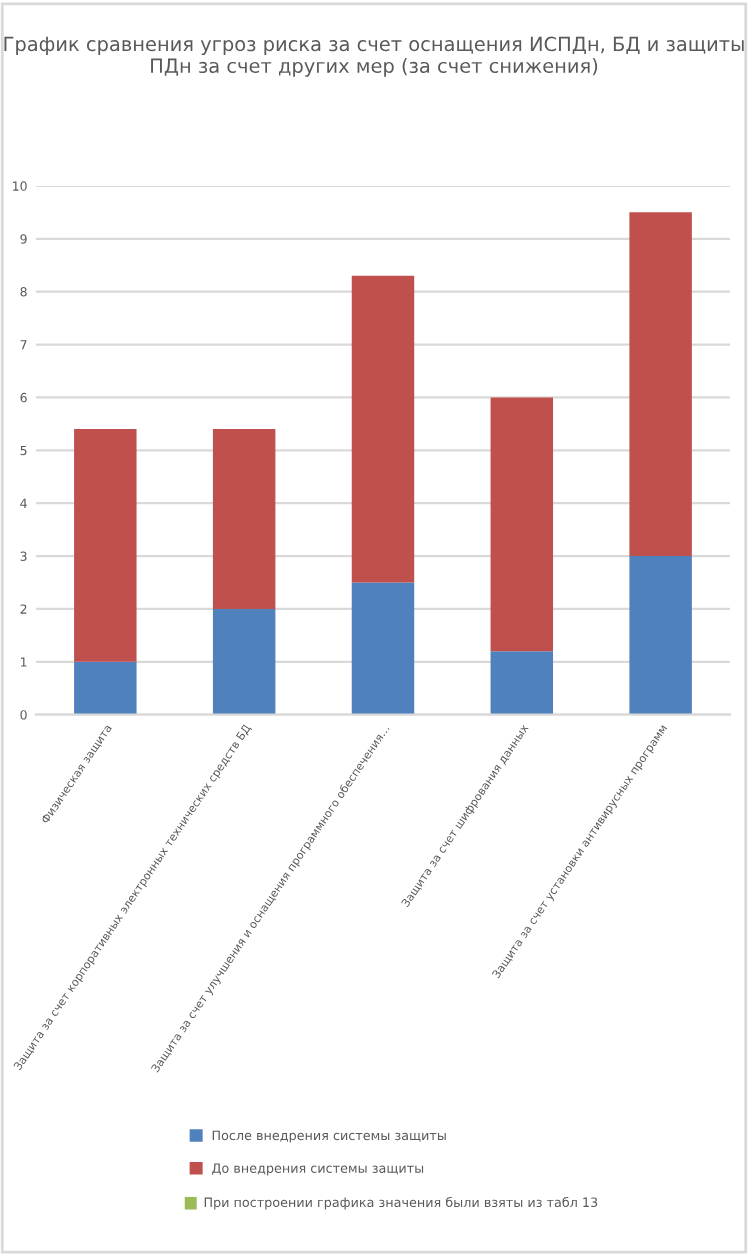 The height and width of the screenshot is (1256, 748). I want to click on chart-title: График сравнения угроз риска за счет оснащения ИСПДн, БД и защиты ПДн за счет других мер (за счет снижения), so click(374, 56).